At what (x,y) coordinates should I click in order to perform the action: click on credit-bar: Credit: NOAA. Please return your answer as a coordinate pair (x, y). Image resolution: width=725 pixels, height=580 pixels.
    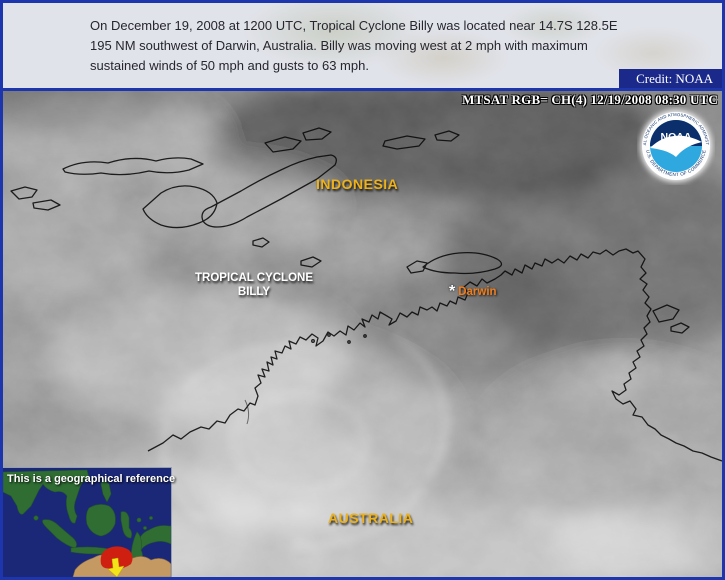
    Looking at the image, I should click on (670, 78).